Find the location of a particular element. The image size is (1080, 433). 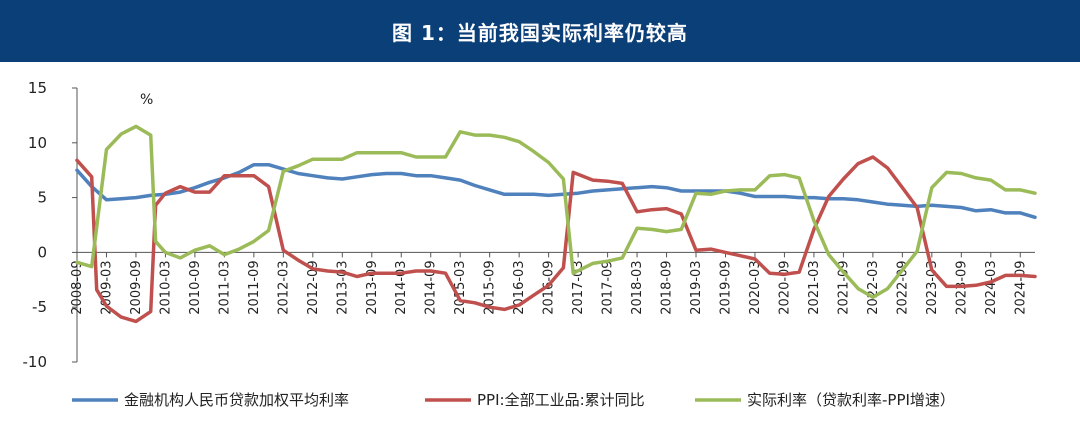

x-tick-label: 2017-09 is located at coordinates (608, 287).